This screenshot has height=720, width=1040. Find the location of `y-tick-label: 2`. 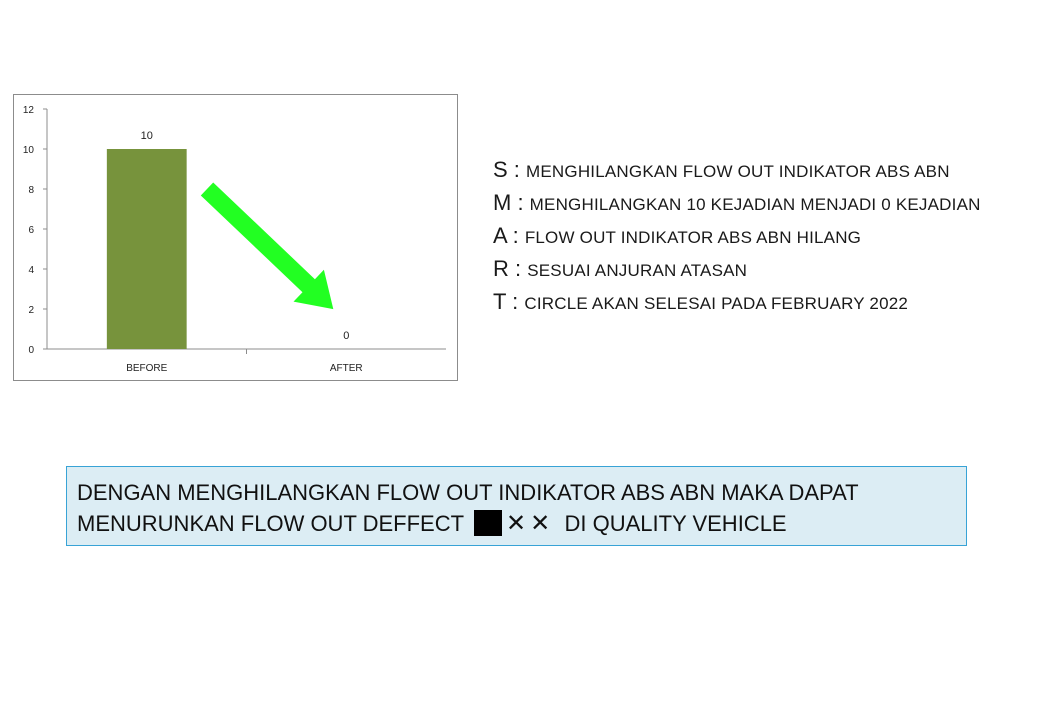

y-tick-label: 2 is located at coordinates (31, 310).